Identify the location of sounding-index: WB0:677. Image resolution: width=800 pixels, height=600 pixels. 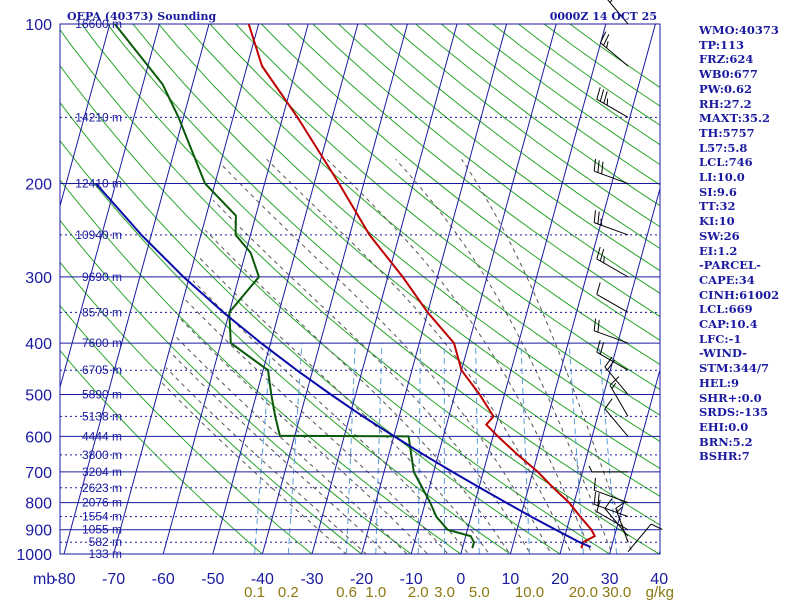
(728, 74).